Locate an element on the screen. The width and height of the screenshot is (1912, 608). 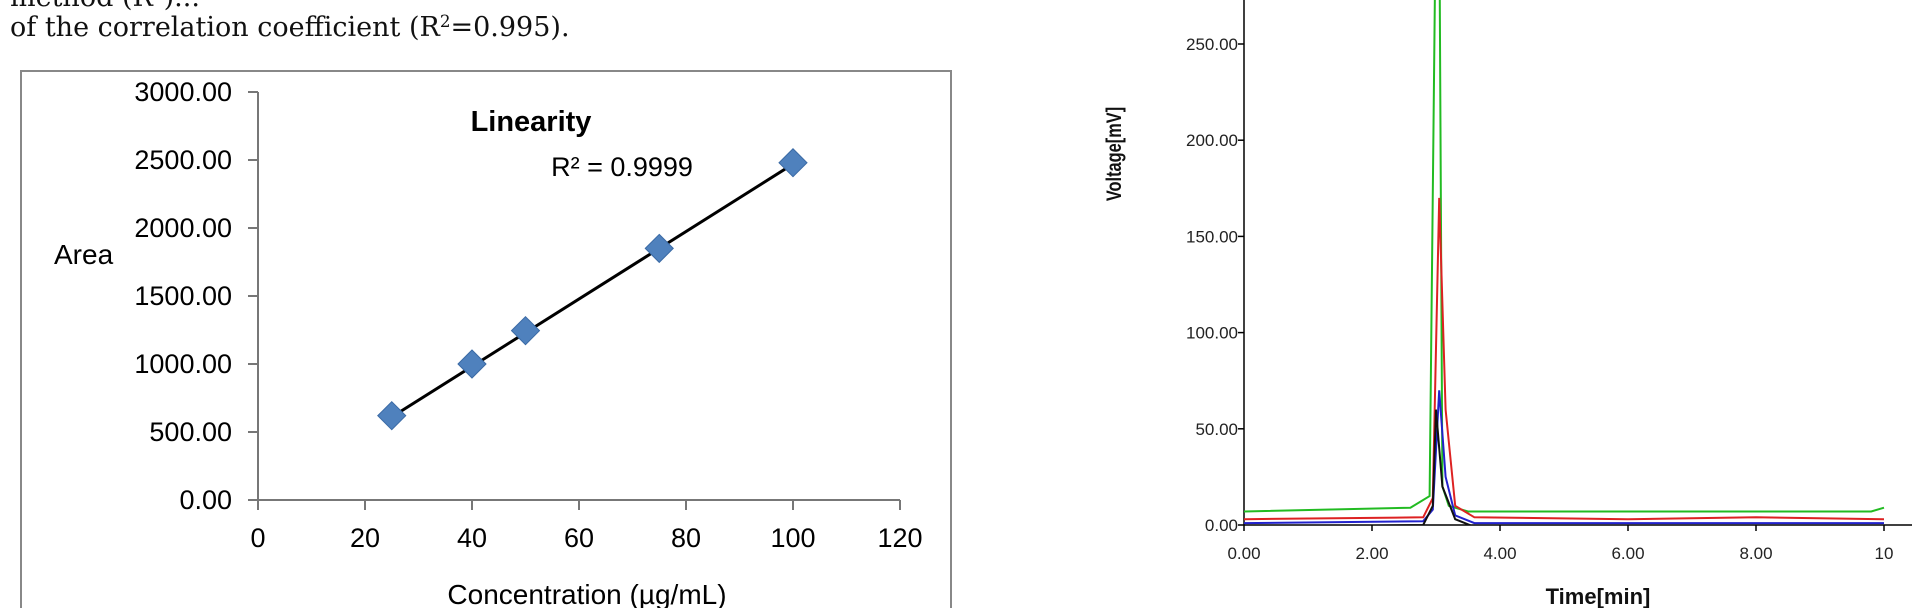
y-ticks: 0.00 50.00 100.00 150.00 200.00 250.00 is located at coordinates (1215, 285).